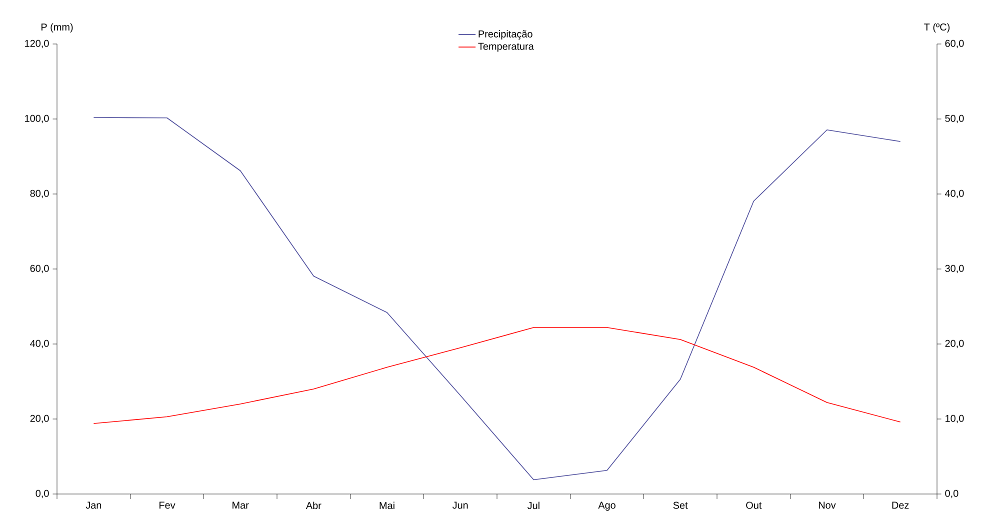 The height and width of the screenshot is (525, 993). Describe the element at coordinates (754, 505) in the screenshot. I see `x-tick-label: Out` at that location.